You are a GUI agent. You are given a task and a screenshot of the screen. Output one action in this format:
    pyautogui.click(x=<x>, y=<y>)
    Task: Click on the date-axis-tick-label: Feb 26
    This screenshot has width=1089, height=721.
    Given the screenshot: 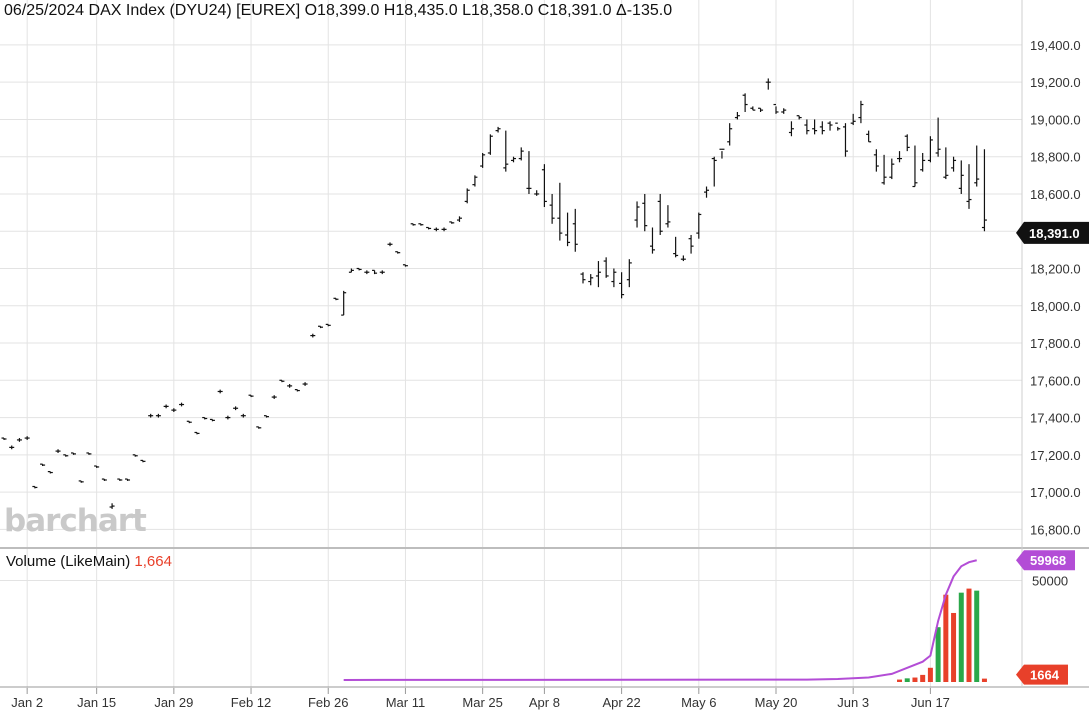 What is the action you would take?
    pyautogui.click(x=328, y=702)
    